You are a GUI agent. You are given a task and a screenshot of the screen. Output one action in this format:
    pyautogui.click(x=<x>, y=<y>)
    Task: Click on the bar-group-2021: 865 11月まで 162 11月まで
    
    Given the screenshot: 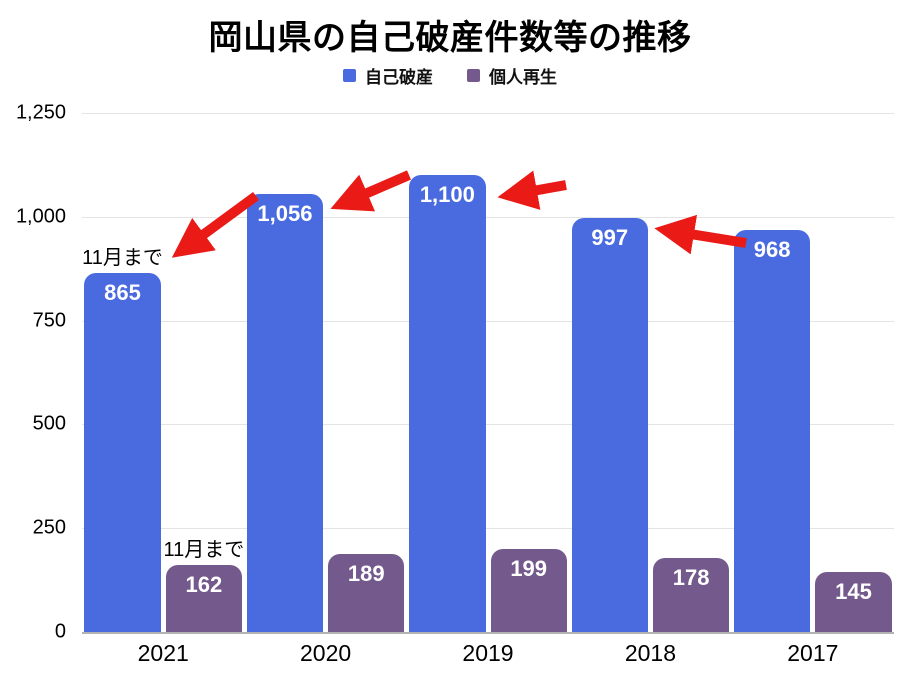 What is the action you would take?
    pyautogui.click(x=163, y=372)
    